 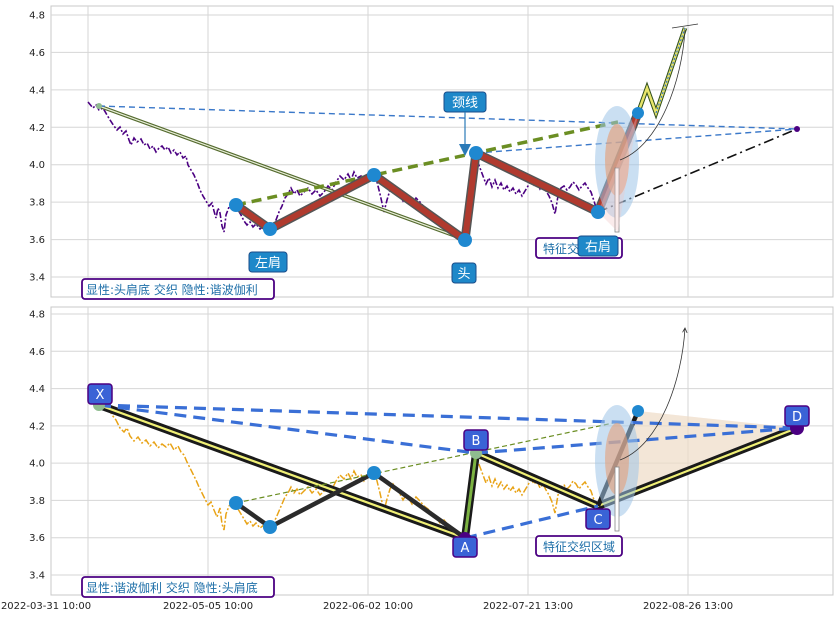 I want to click on x-tick-label: 2022-06-02 10:00, so click(x=368, y=606).